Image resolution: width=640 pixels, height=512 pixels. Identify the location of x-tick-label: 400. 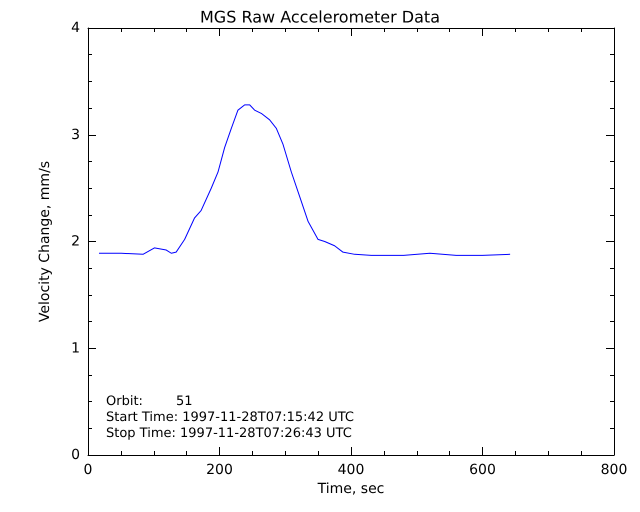
(351, 470).